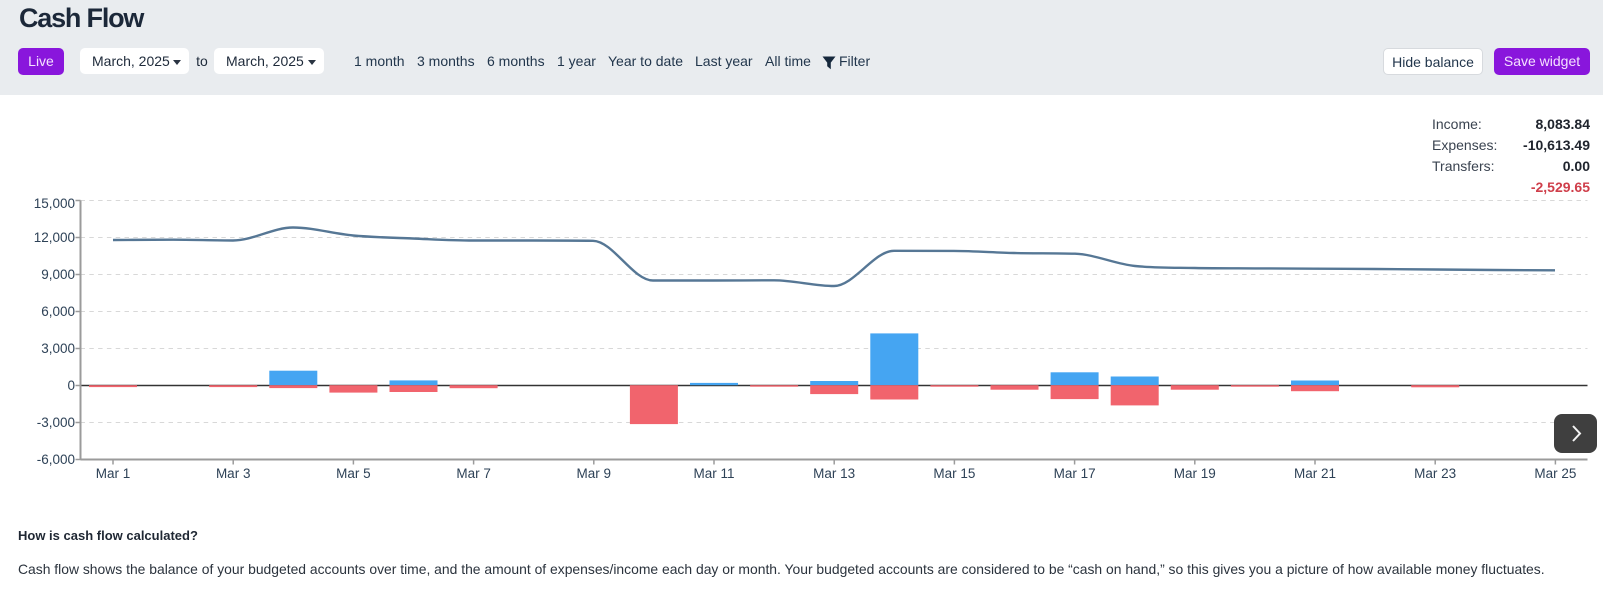 The image size is (1603, 607). What do you see at coordinates (56, 422) in the screenshot?
I see `svg-text: -3,000` at bounding box center [56, 422].